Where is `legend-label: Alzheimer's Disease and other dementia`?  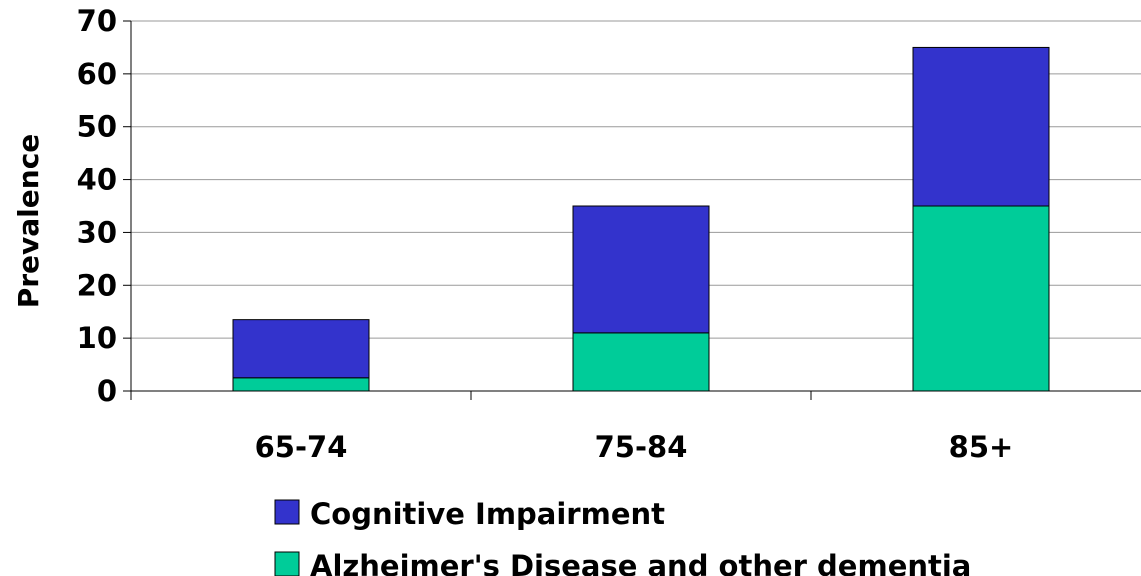 legend-label: Alzheimer's Disease and other dementia is located at coordinates (640, 562).